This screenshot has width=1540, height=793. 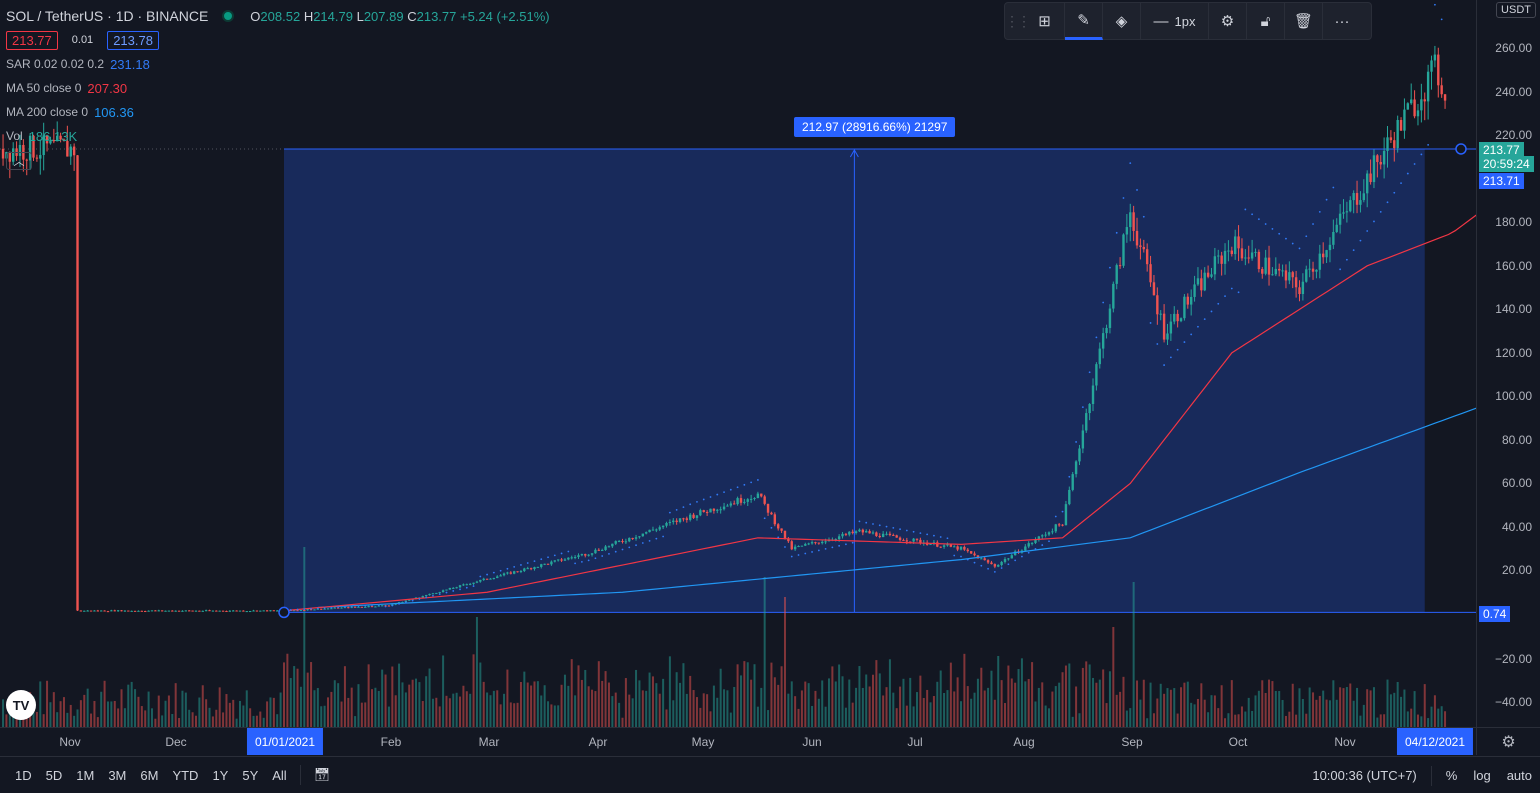 I want to click on lock-button: 🔓︎, so click(x=1266, y=21).